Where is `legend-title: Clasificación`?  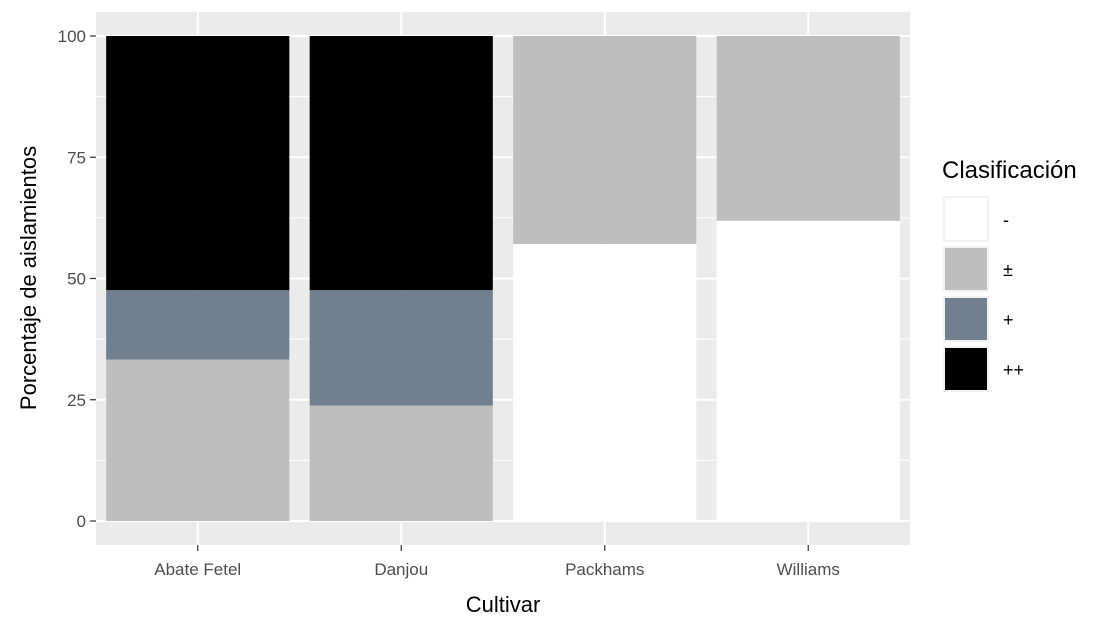 legend-title: Clasificación is located at coordinates (1009, 170).